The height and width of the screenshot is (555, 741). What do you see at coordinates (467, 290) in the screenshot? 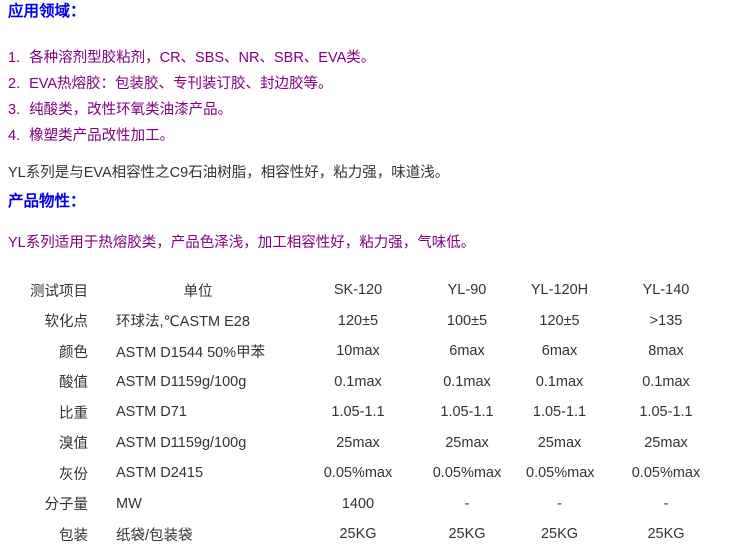
I see `spec-header-yl-90: YL-90` at bounding box center [467, 290].